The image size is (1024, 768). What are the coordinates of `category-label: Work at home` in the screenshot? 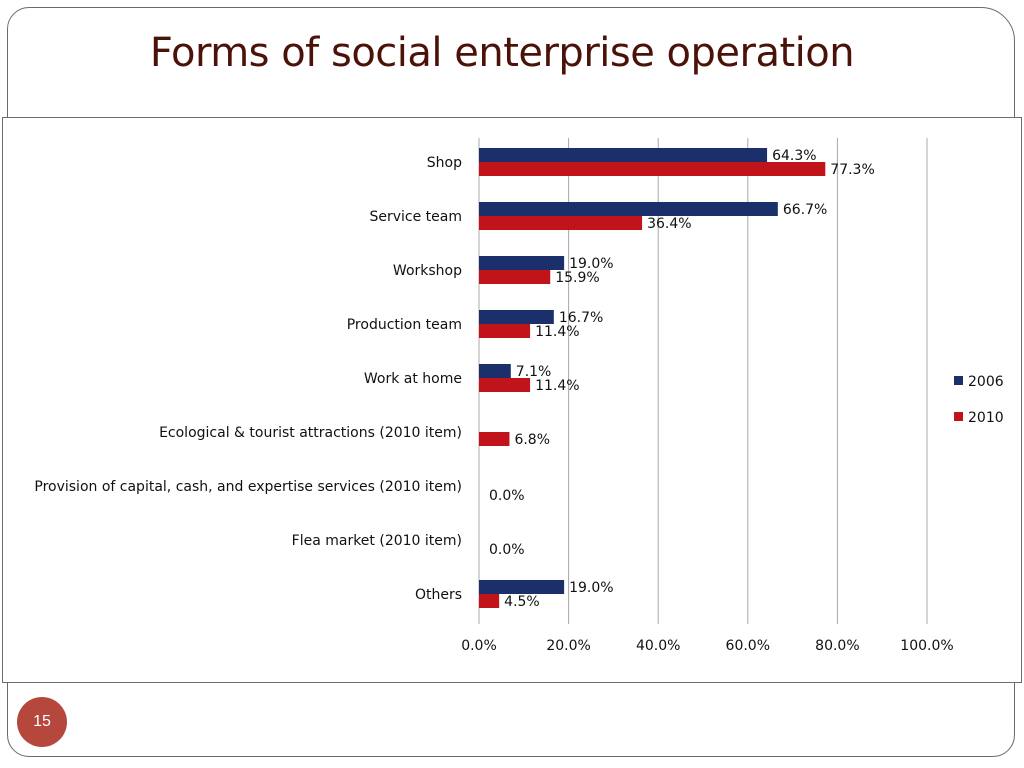 It's located at (413, 379).